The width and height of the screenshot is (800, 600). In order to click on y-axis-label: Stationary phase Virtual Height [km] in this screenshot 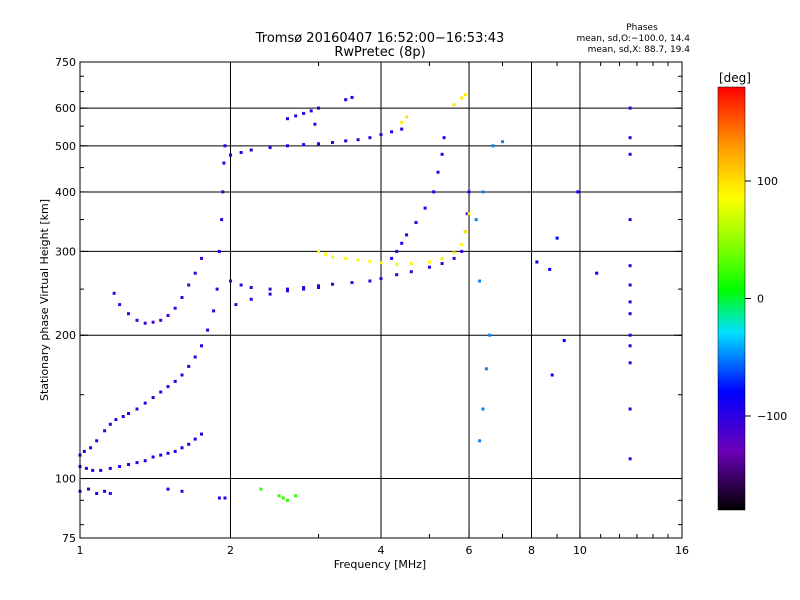, I will do `click(44, 300)`.